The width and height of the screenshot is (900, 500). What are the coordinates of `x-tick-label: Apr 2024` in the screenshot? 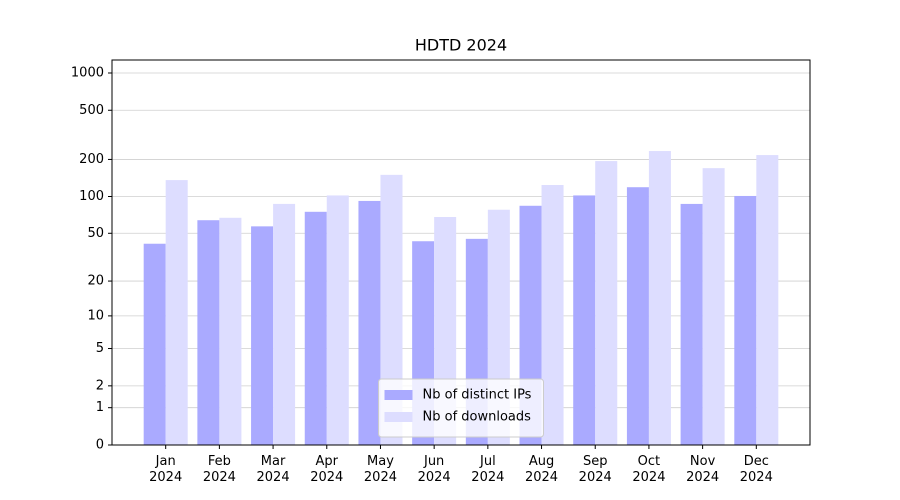 It's located at (326, 469).